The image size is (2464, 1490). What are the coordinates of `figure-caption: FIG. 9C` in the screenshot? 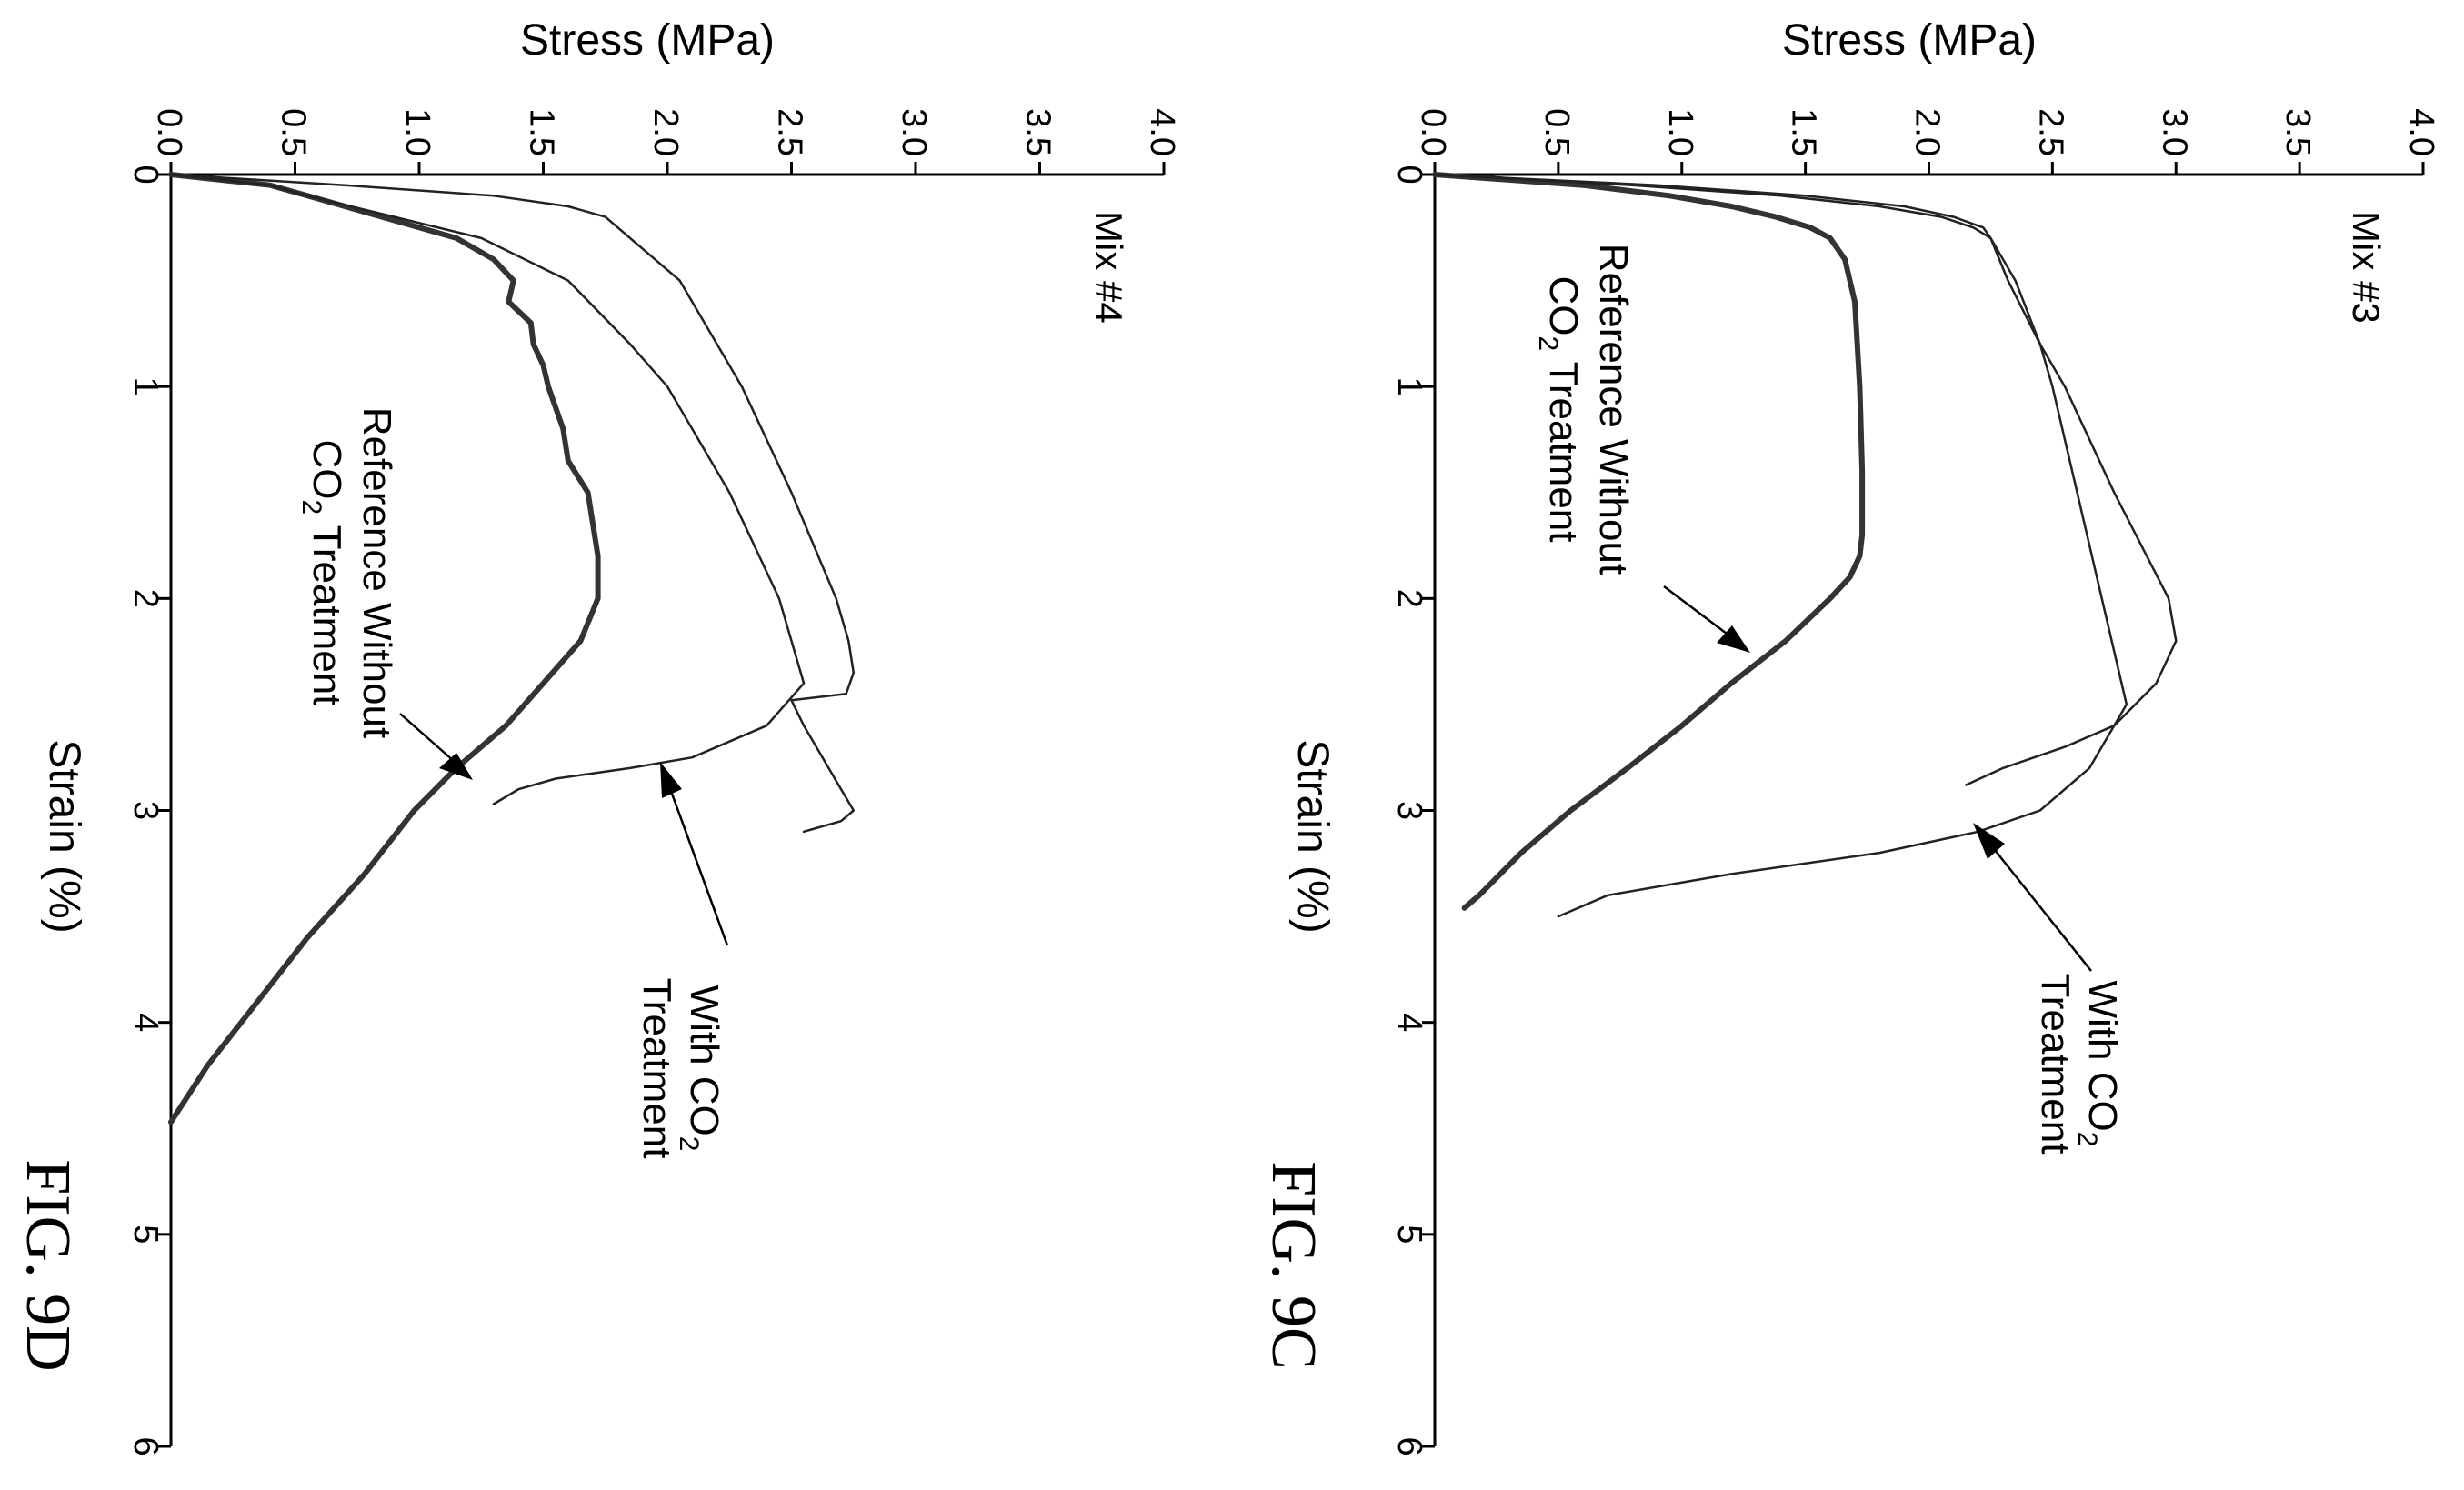 It's located at (1293, 1265).